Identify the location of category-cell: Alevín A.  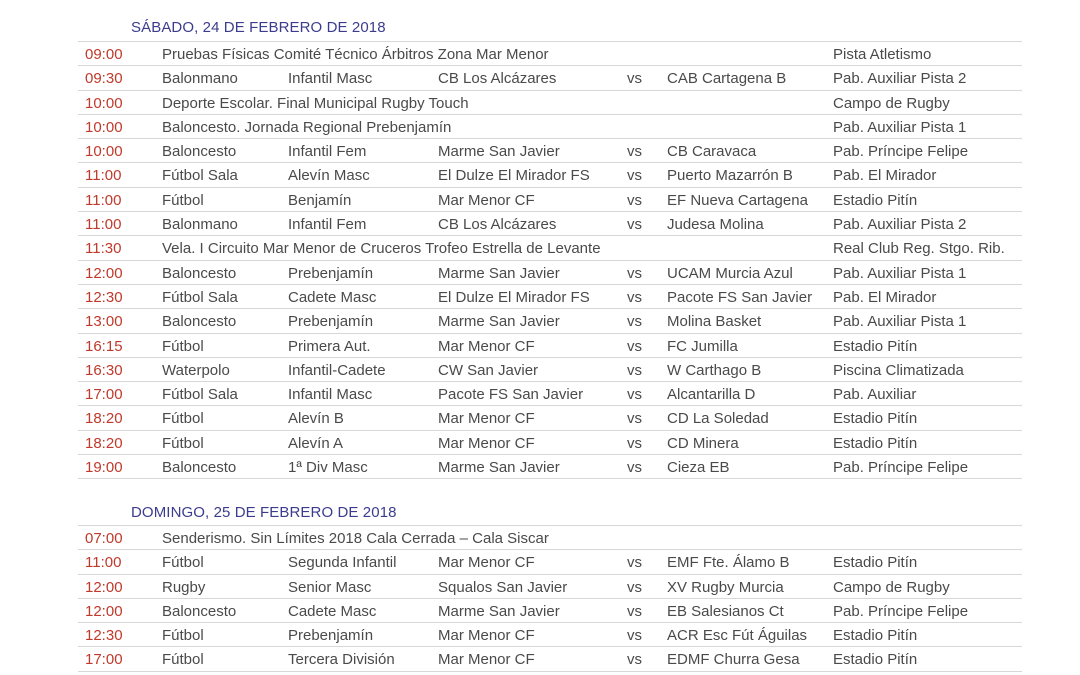
(316, 443).